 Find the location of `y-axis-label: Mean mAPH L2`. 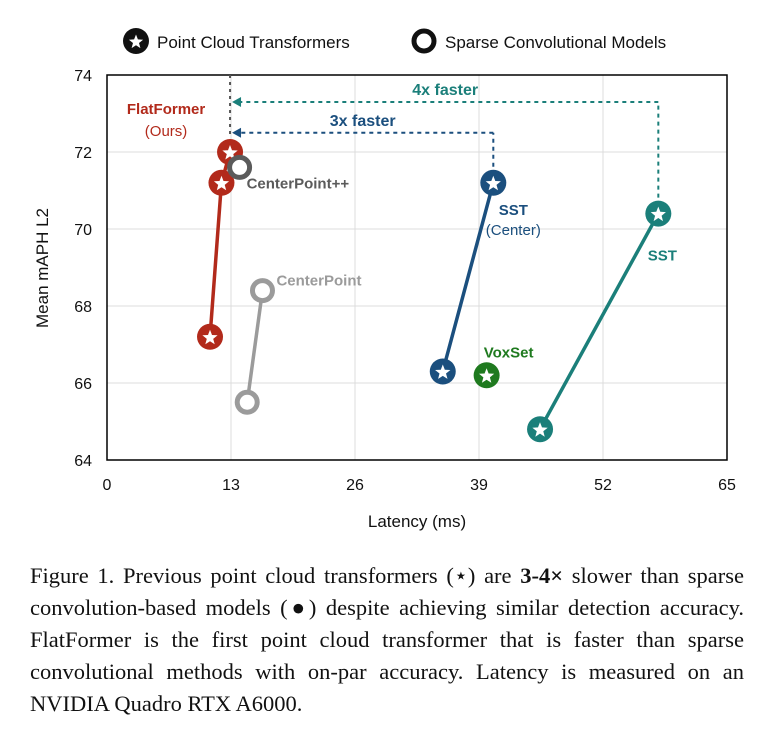

y-axis-label: Mean mAPH L2 is located at coordinates (42, 268).